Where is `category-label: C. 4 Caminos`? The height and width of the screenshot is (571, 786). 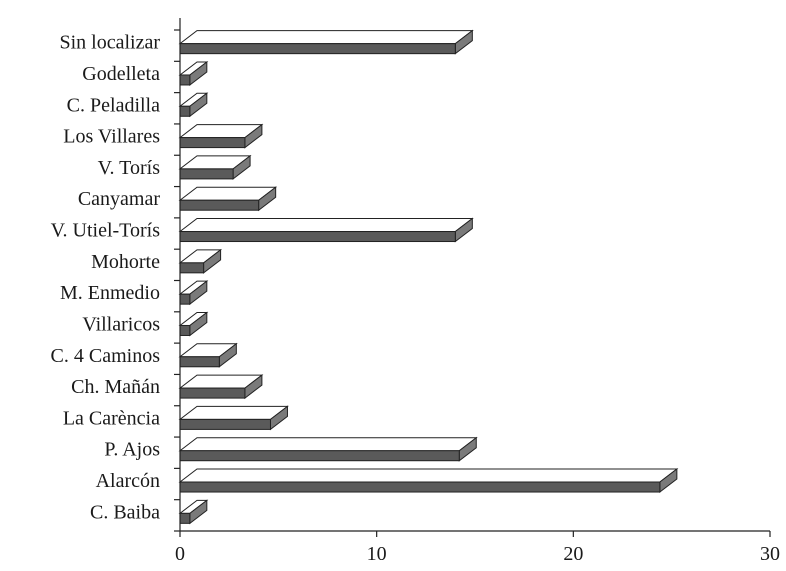 category-label: C. 4 Caminos is located at coordinates (106, 356).